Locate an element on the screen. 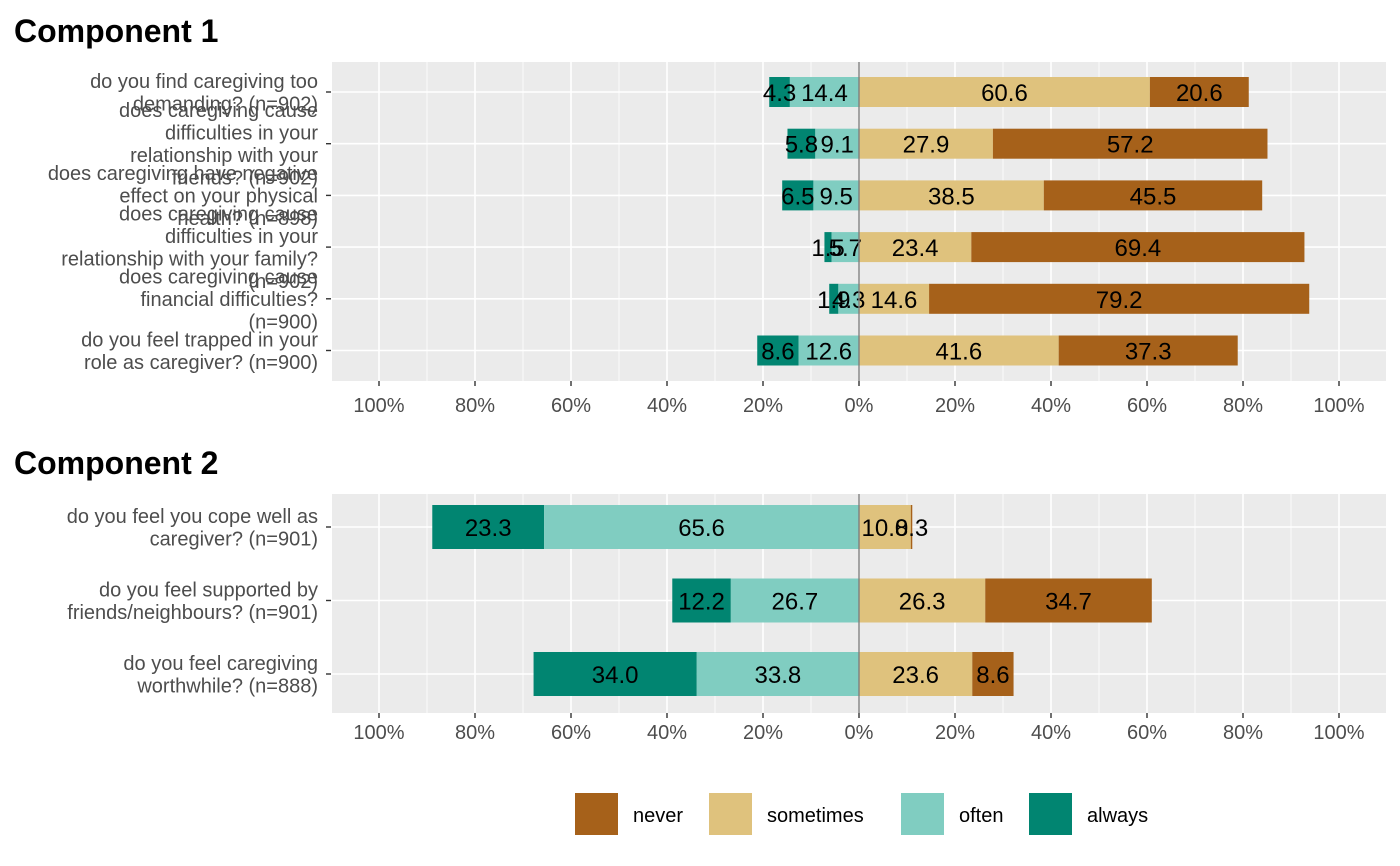 The image size is (1400, 866). data-label-sometimes: 41.6 is located at coordinates (958, 352).